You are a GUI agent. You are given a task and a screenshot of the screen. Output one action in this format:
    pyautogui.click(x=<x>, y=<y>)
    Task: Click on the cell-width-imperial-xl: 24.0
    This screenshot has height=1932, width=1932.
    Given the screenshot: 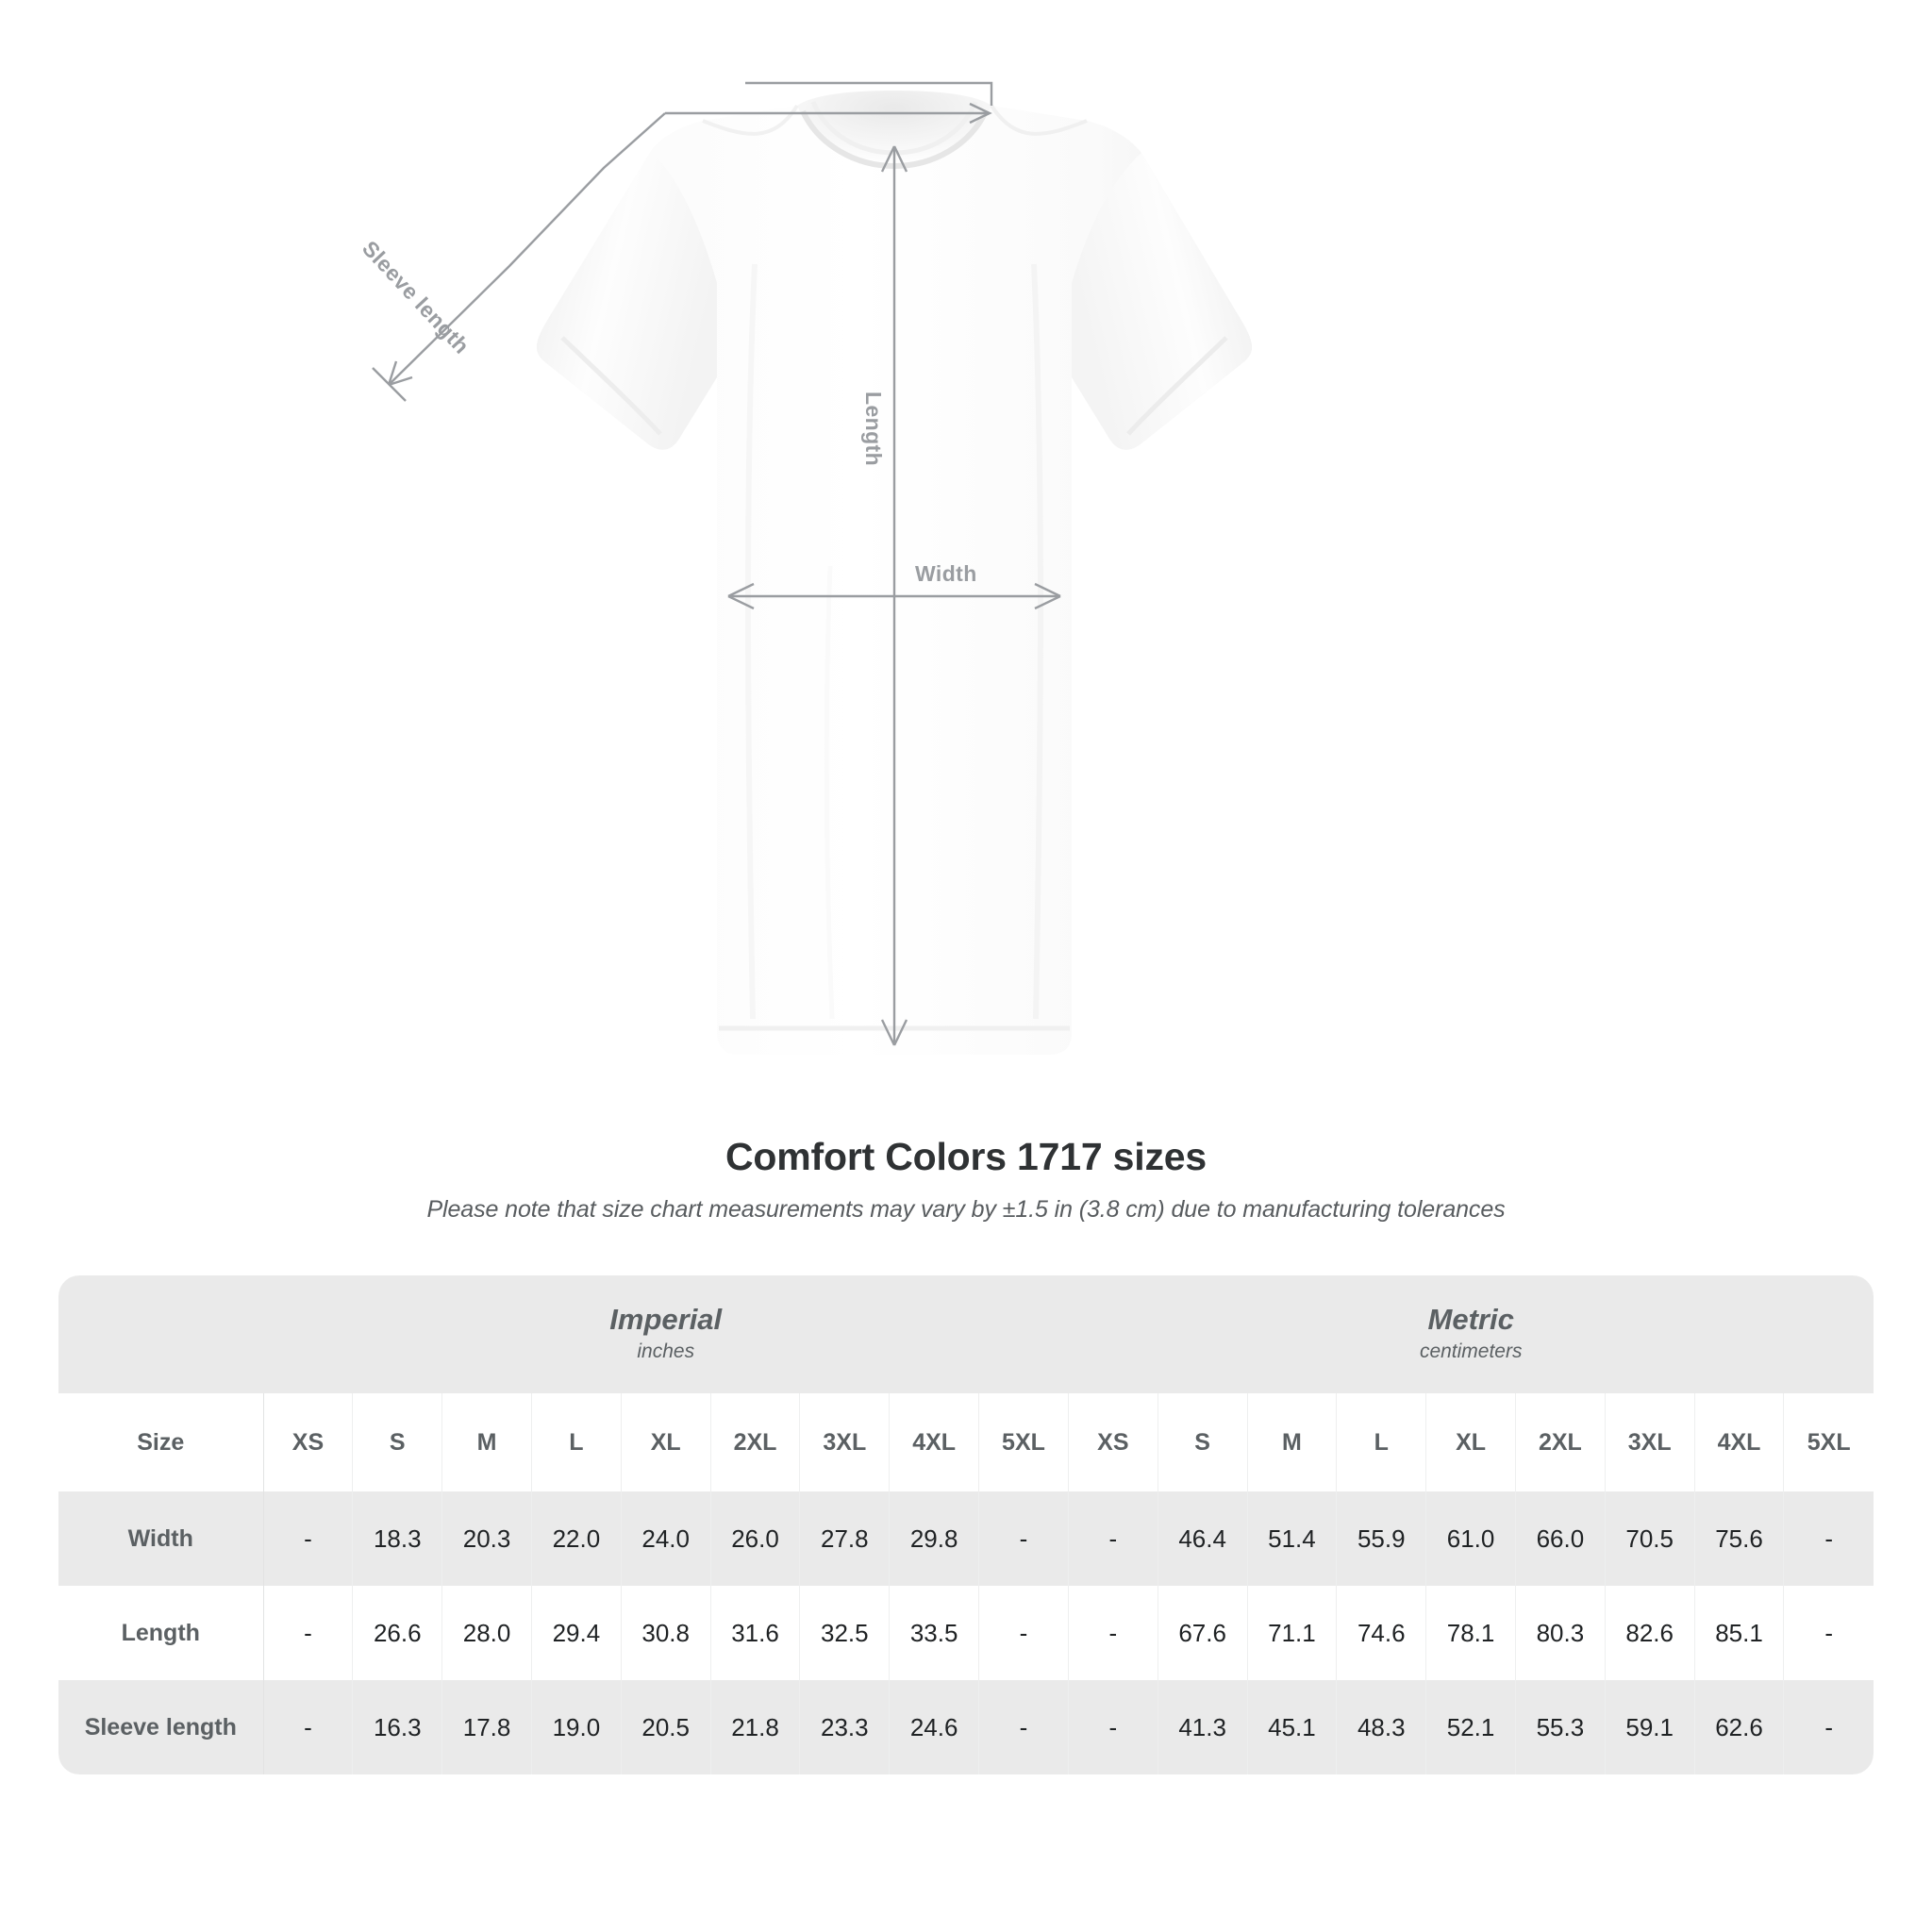 What is the action you would take?
    pyautogui.click(x=666, y=1539)
    